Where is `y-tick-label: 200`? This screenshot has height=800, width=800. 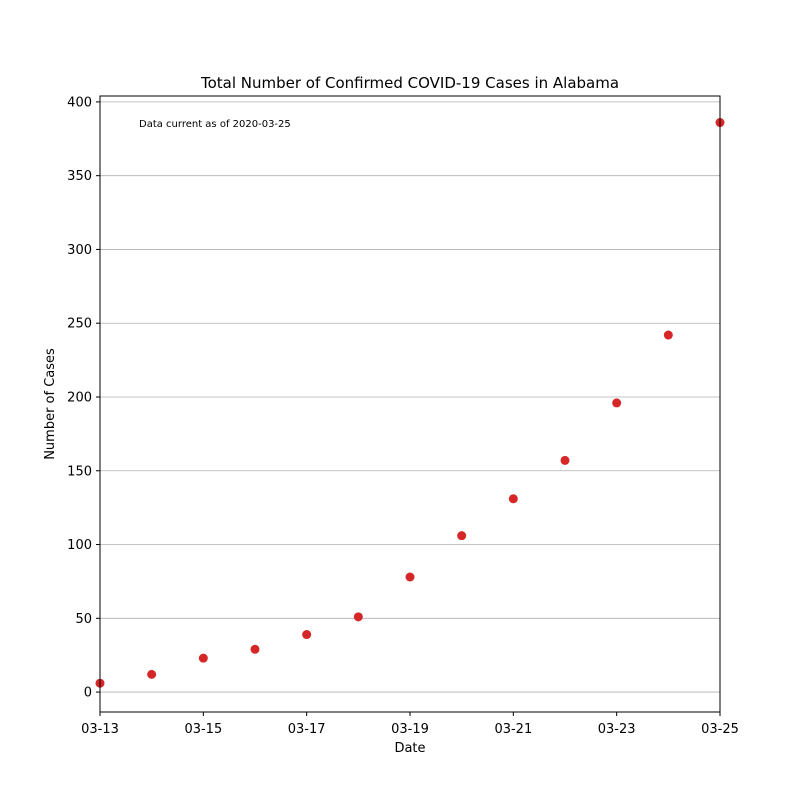
y-tick-label: 200 is located at coordinates (79, 397).